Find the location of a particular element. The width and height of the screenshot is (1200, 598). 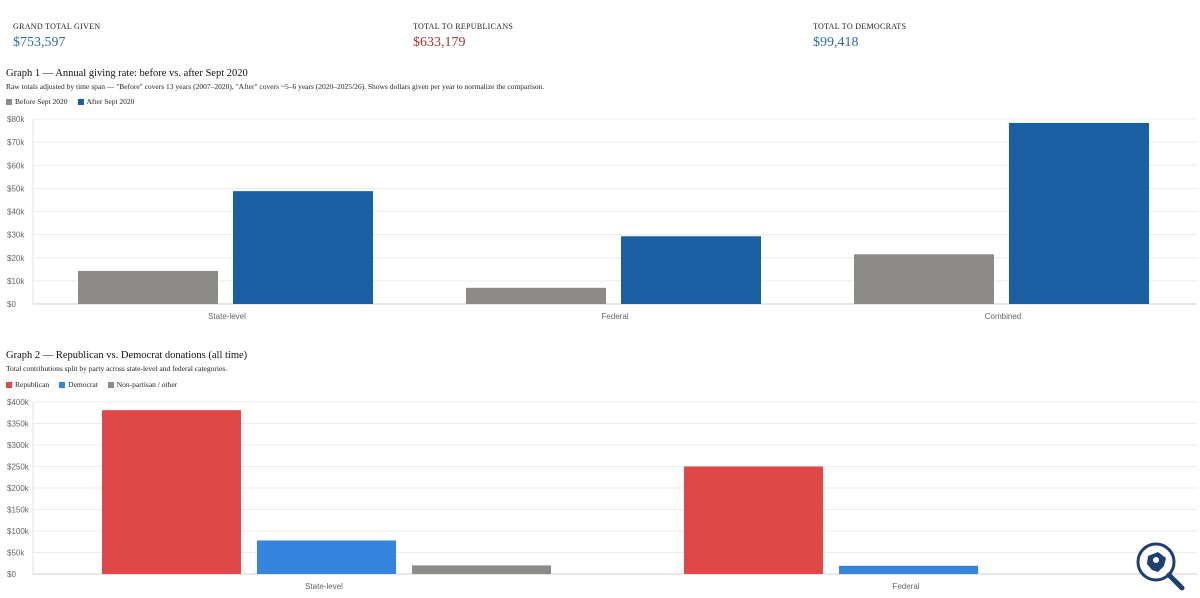

y-tick-label: $70k is located at coordinates (16, 142).